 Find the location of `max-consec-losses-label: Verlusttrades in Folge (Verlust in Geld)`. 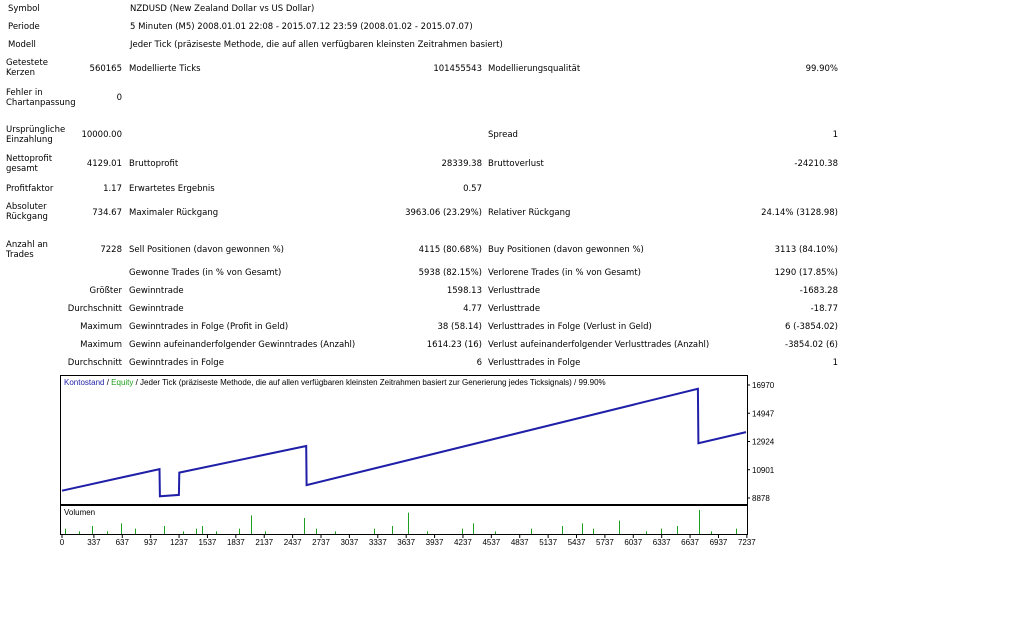

max-consec-losses-label: Verlusttrades in Folge (Verlust in Geld) is located at coordinates (570, 327).